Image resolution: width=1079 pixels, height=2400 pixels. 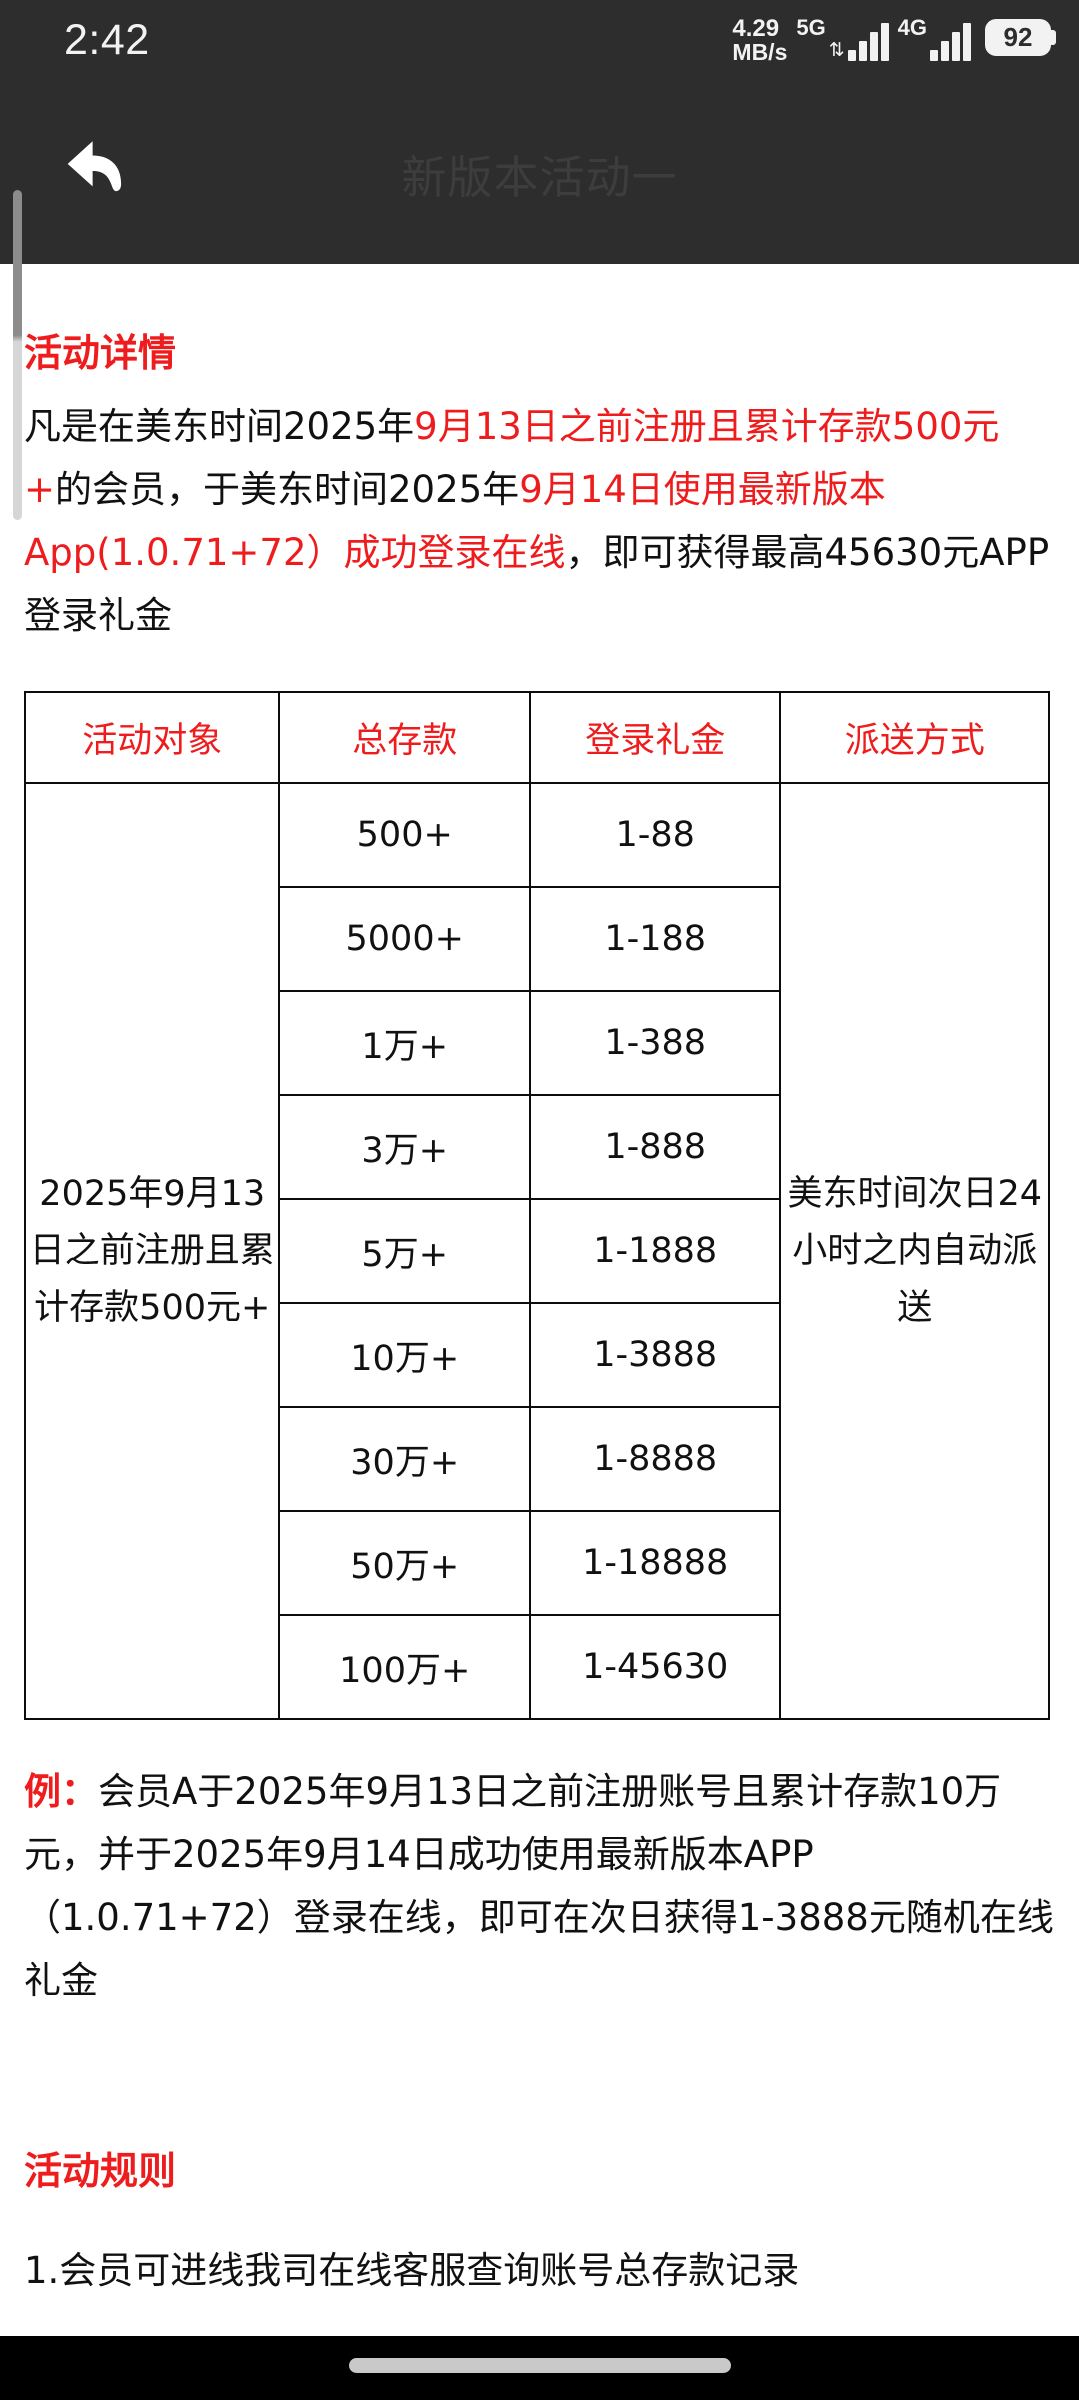 I want to click on table-cell-delivery-method: 美东时间次日24小时之内自动派送, so click(x=914, y=1251).